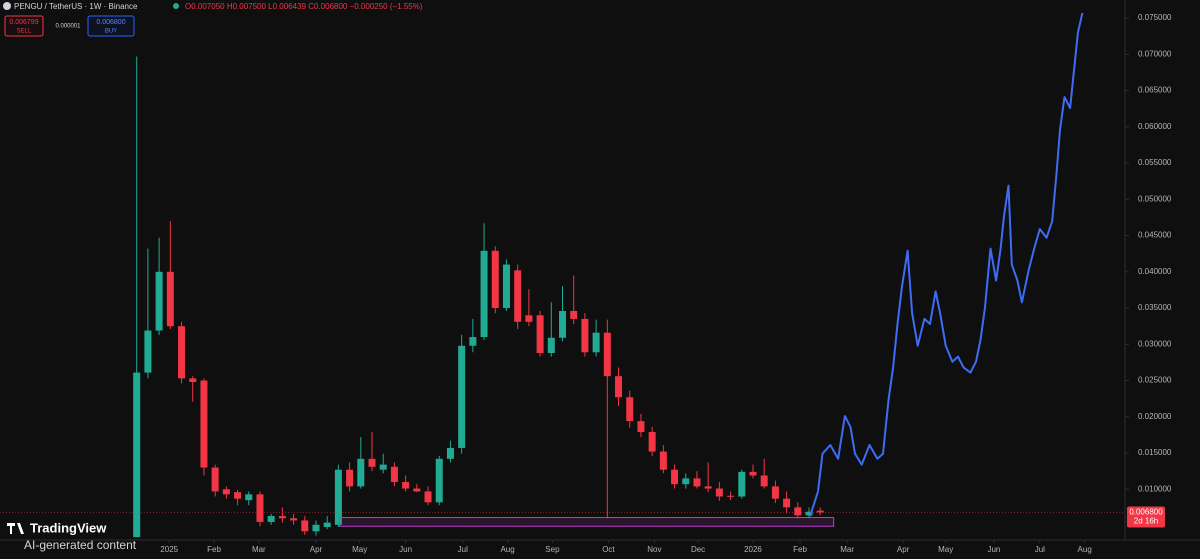 This screenshot has height=559, width=1200. Describe the element at coordinates (405, 549) in the screenshot. I see `x-tick-label: Jun` at that location.